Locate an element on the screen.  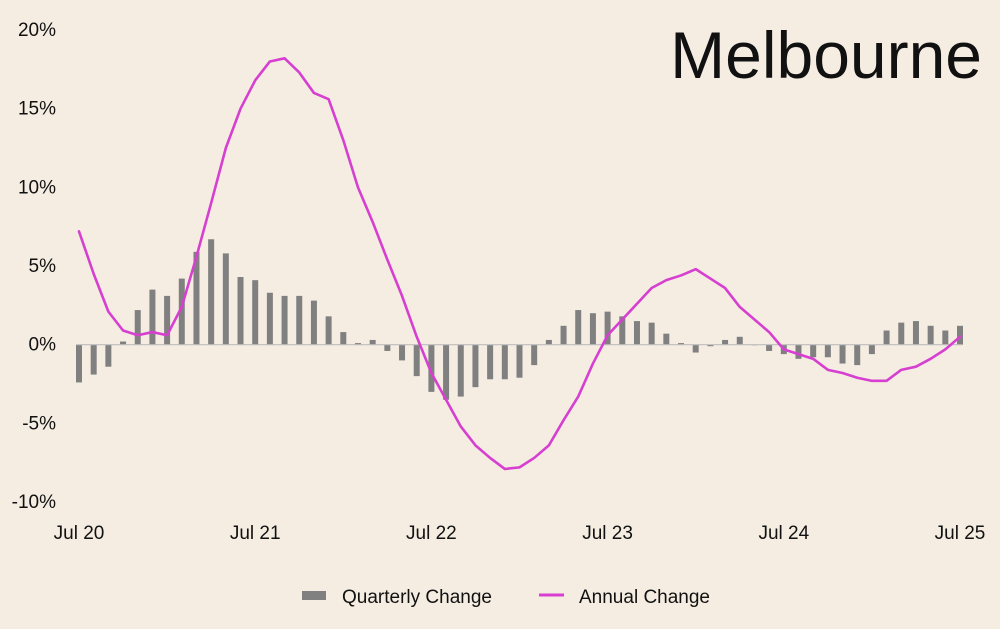
legend-quarterly-swatch is located at coordinates (314, 595).